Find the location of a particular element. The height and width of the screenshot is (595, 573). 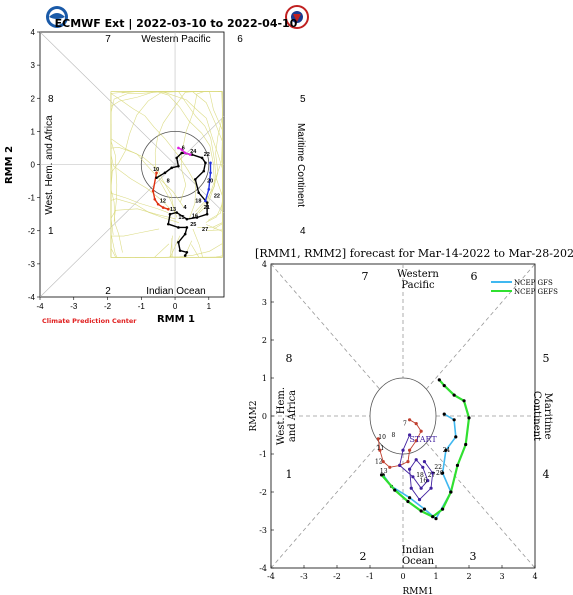

chart2-start-label: START is located at coordinates (423, 439).